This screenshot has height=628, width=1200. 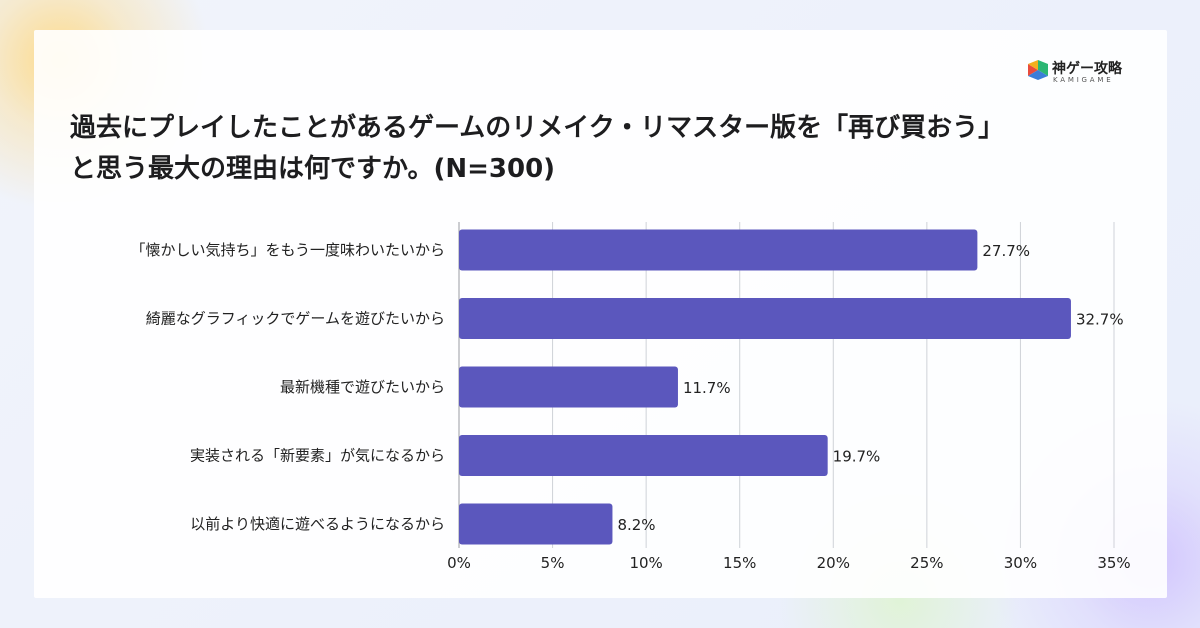 What do you see at coordinates (857, 457) in the screenshot?
I see `value-label: 19.7%` at bounding box center [857, 457].